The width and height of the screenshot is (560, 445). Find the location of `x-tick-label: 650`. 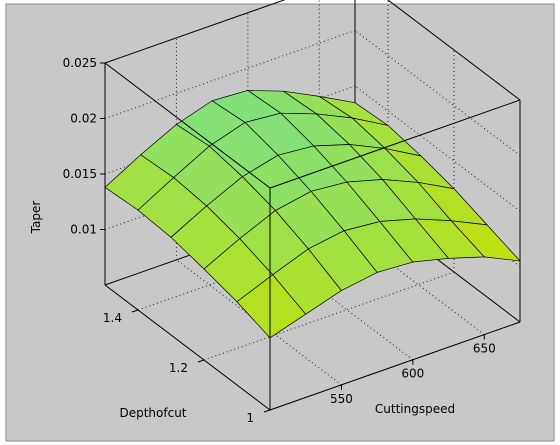

x-tick-label: 650 is located at coordinates (484, 349).